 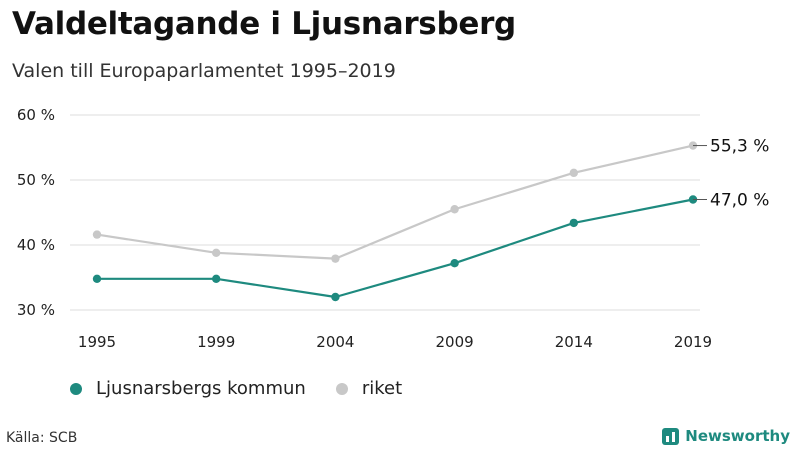 I want to click on point-ljusnarsbergs-kommun-2004, so click(x=335, y=297).